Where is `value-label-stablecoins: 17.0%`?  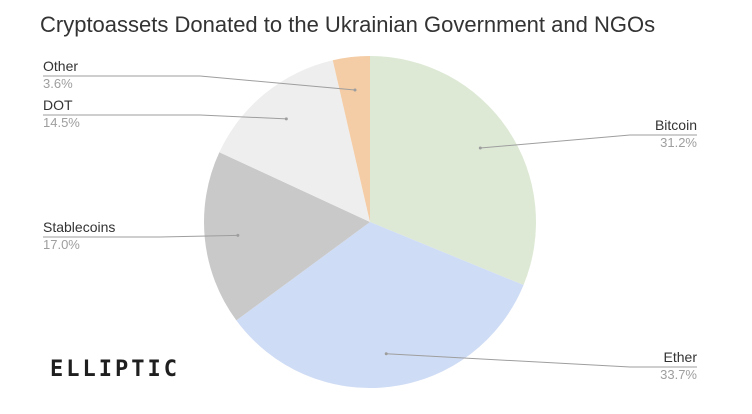 value-label-stablecoins: 17.0% is located at coordinates (61, 244).